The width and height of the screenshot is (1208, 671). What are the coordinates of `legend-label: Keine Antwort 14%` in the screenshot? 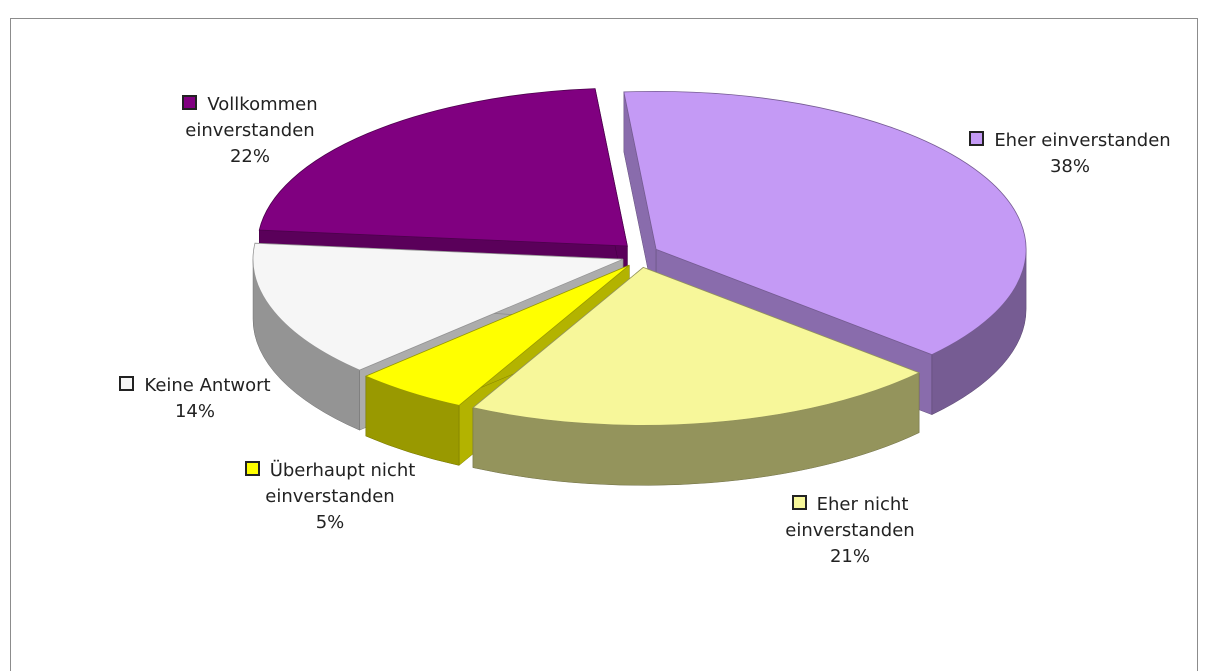 It's located at (195, 399).